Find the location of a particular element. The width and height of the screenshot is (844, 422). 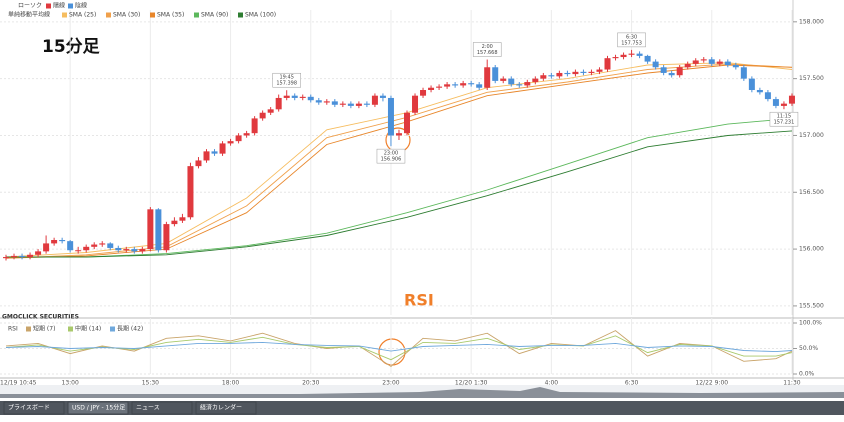

annotation-time: 6:30 is located at coordinates (631, 37).